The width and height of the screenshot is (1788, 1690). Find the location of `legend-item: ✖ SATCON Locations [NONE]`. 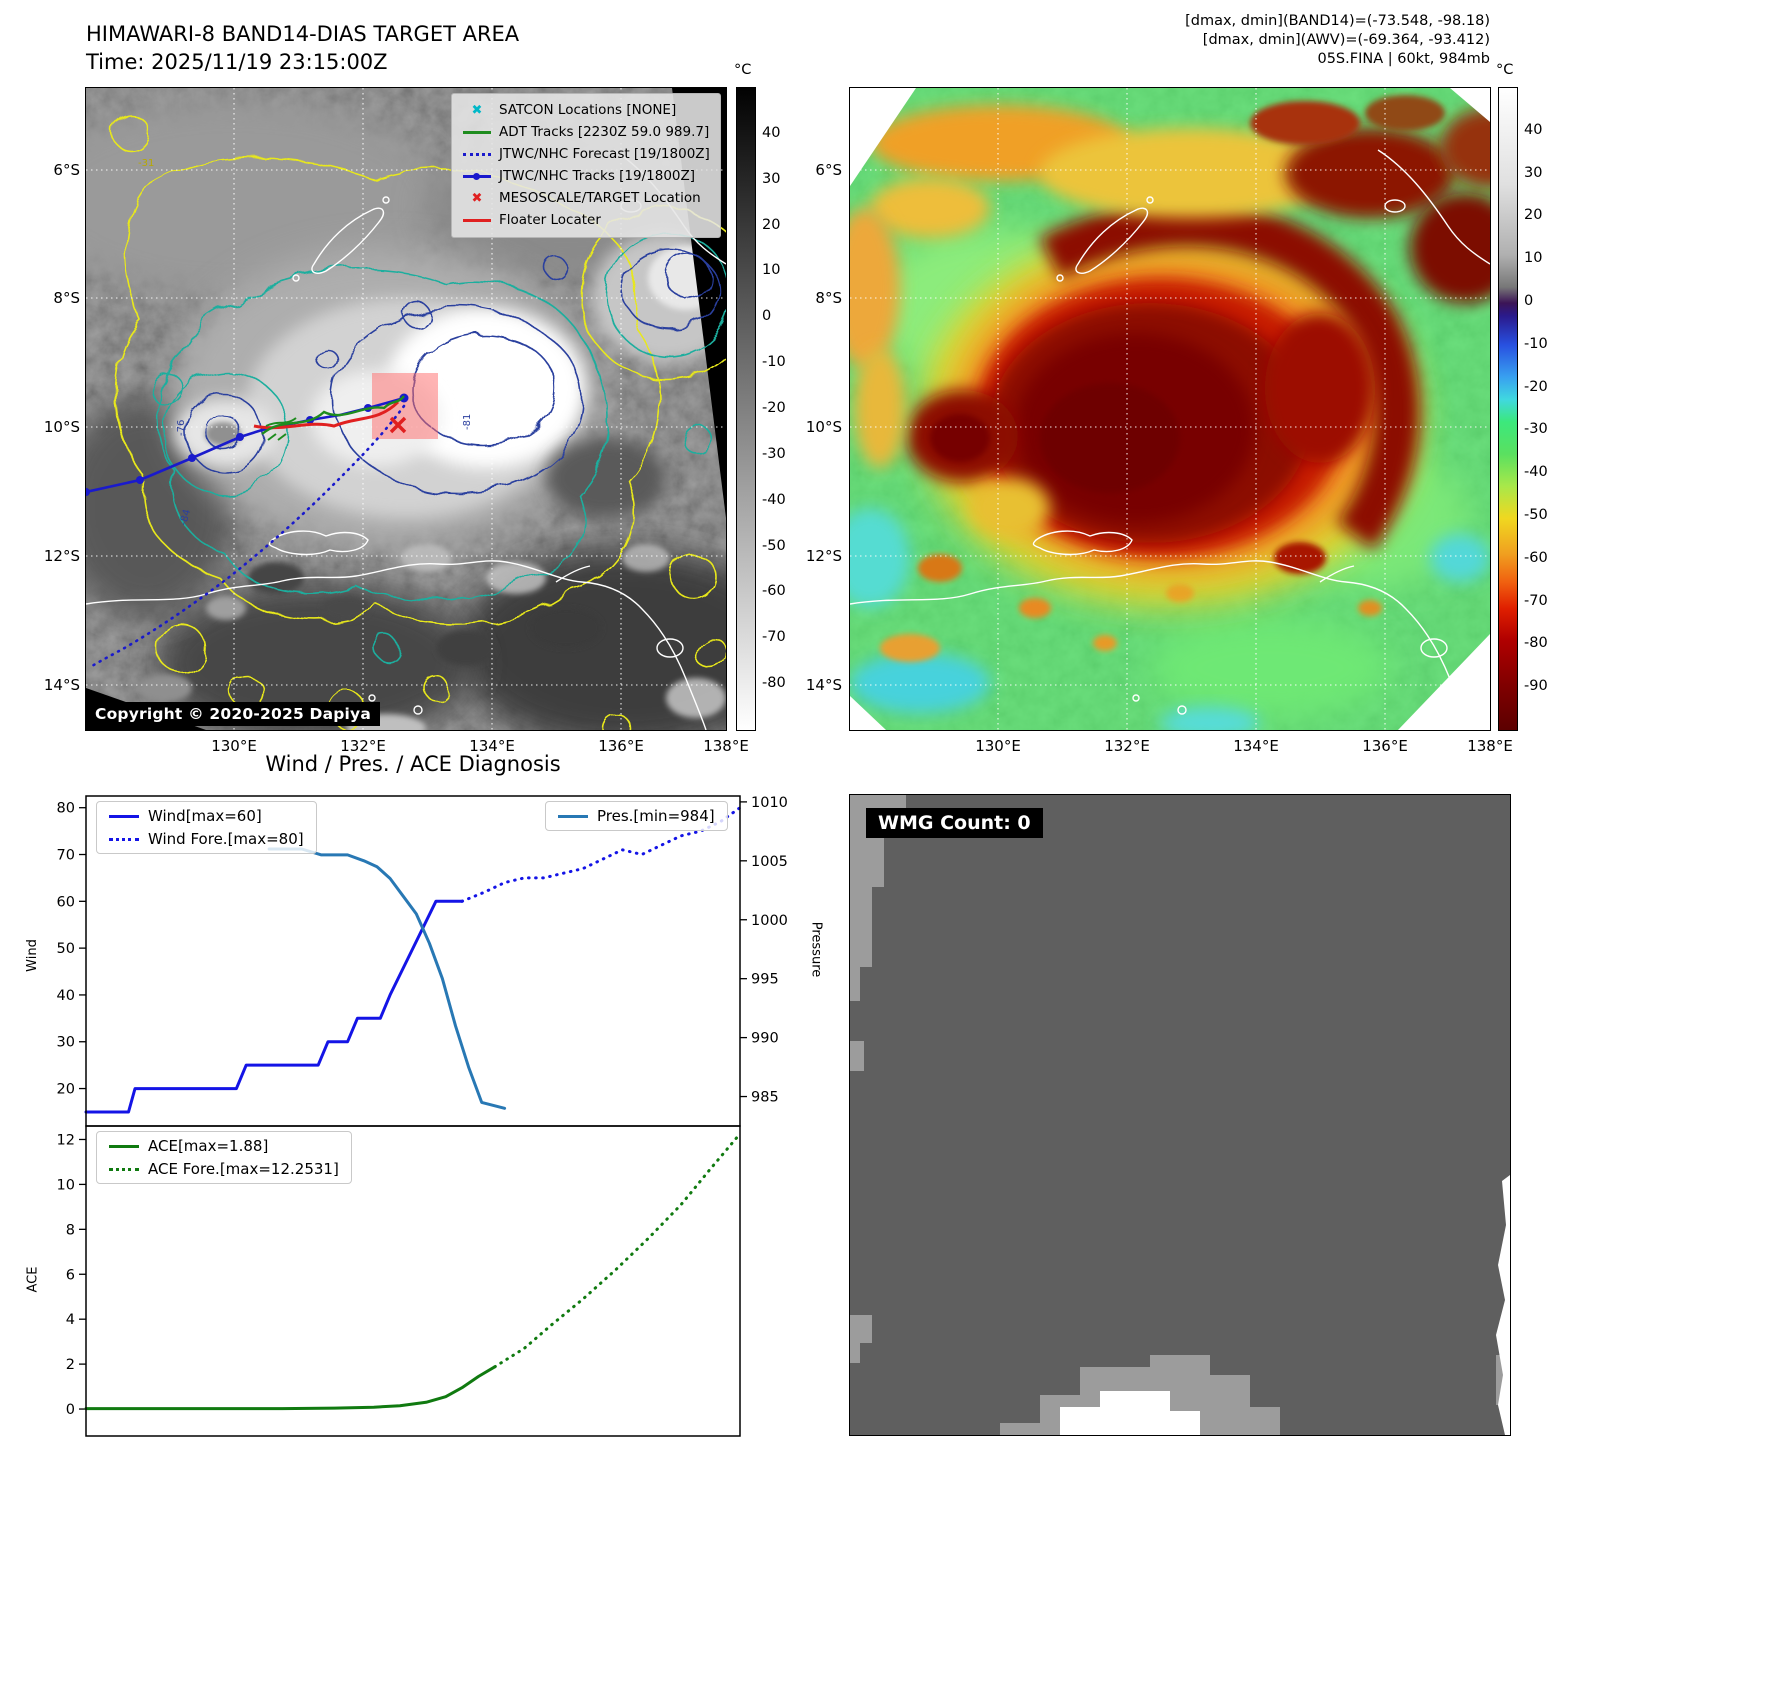

legend-item: ✖ SATCON Locations [NONE] is located at coordinates (586, 110).